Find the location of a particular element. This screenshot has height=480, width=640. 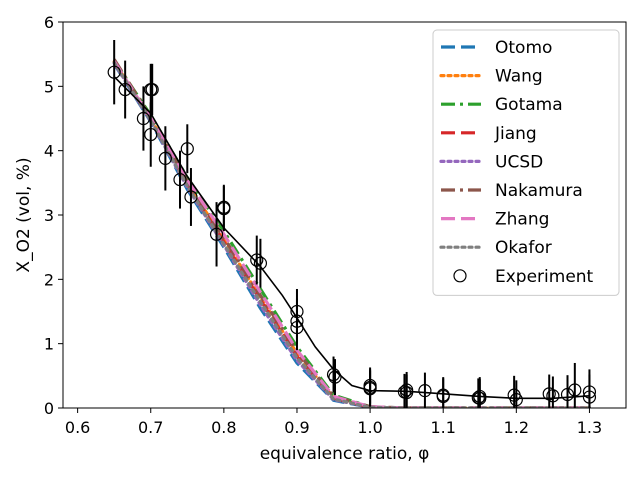

legend-label-jiang: Jiang is located at coordinates (515, 134).